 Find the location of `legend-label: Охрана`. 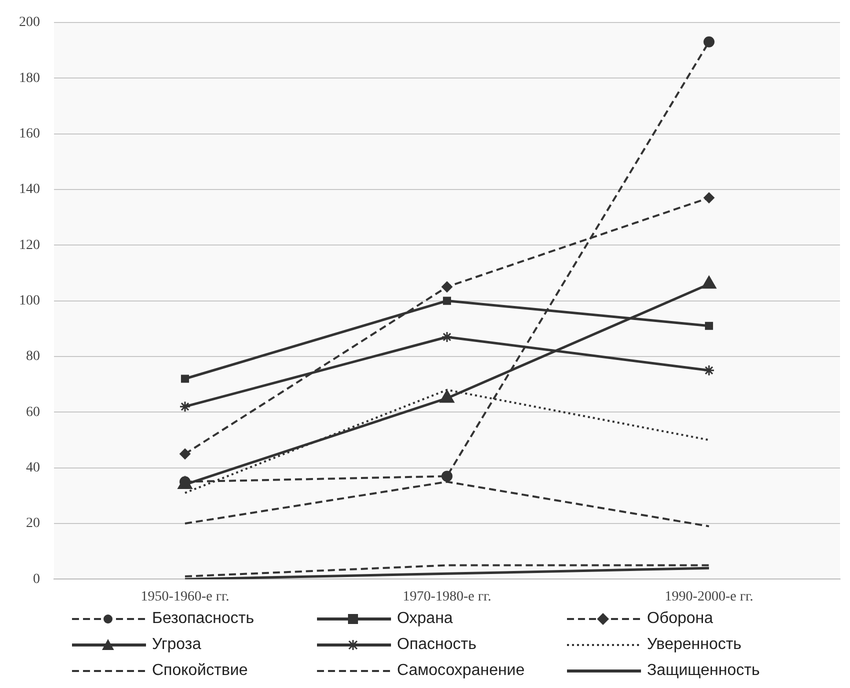

legend-label: Охрана is located at coordinates (425, 619).